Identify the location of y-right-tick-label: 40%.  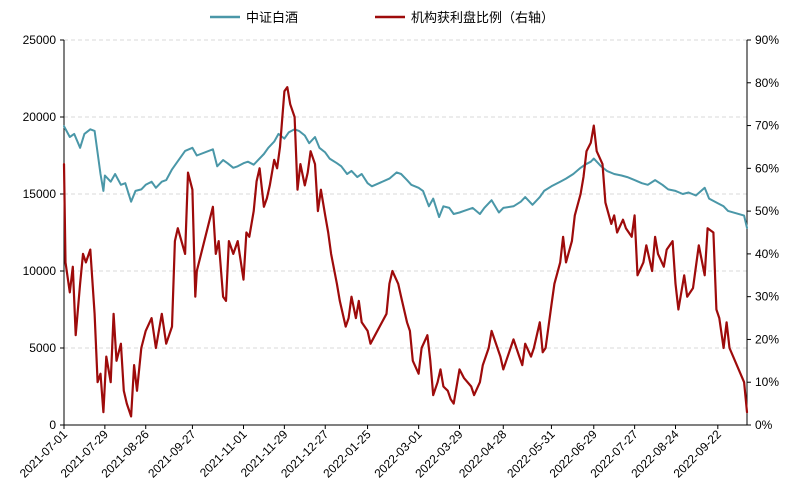
(767, 254).